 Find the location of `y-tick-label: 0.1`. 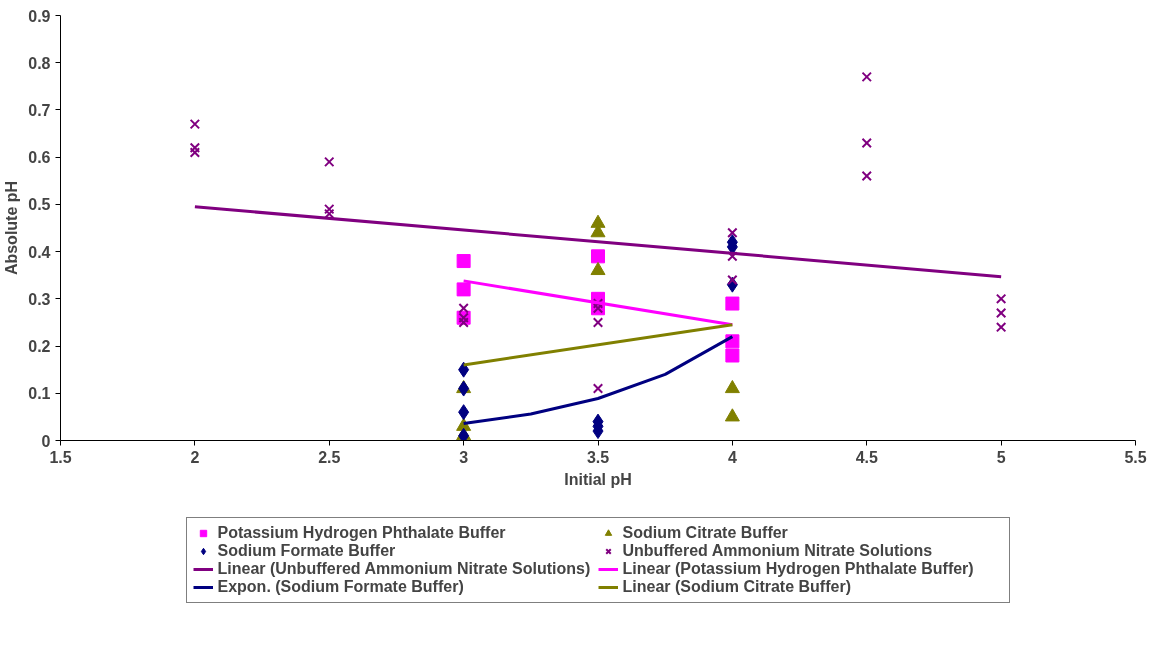

y-tick-label: 0.1 is located at coordinates (39, 394).